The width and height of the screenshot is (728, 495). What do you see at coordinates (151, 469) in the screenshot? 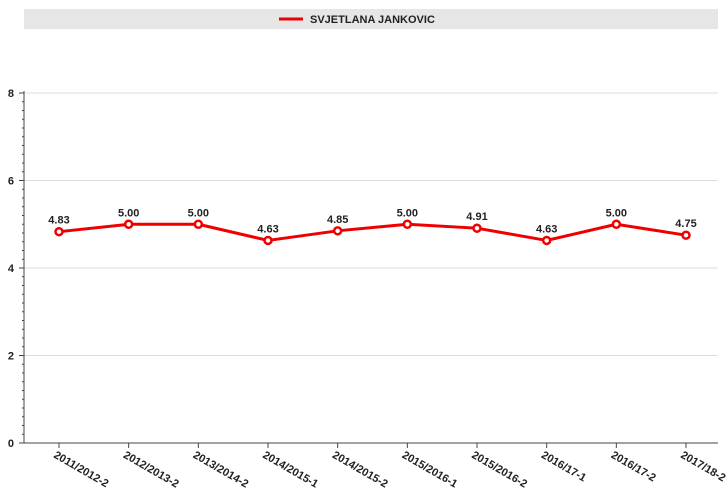
I see `x-tick-label: 2012/2013-2` at bounding box center [151, 469].